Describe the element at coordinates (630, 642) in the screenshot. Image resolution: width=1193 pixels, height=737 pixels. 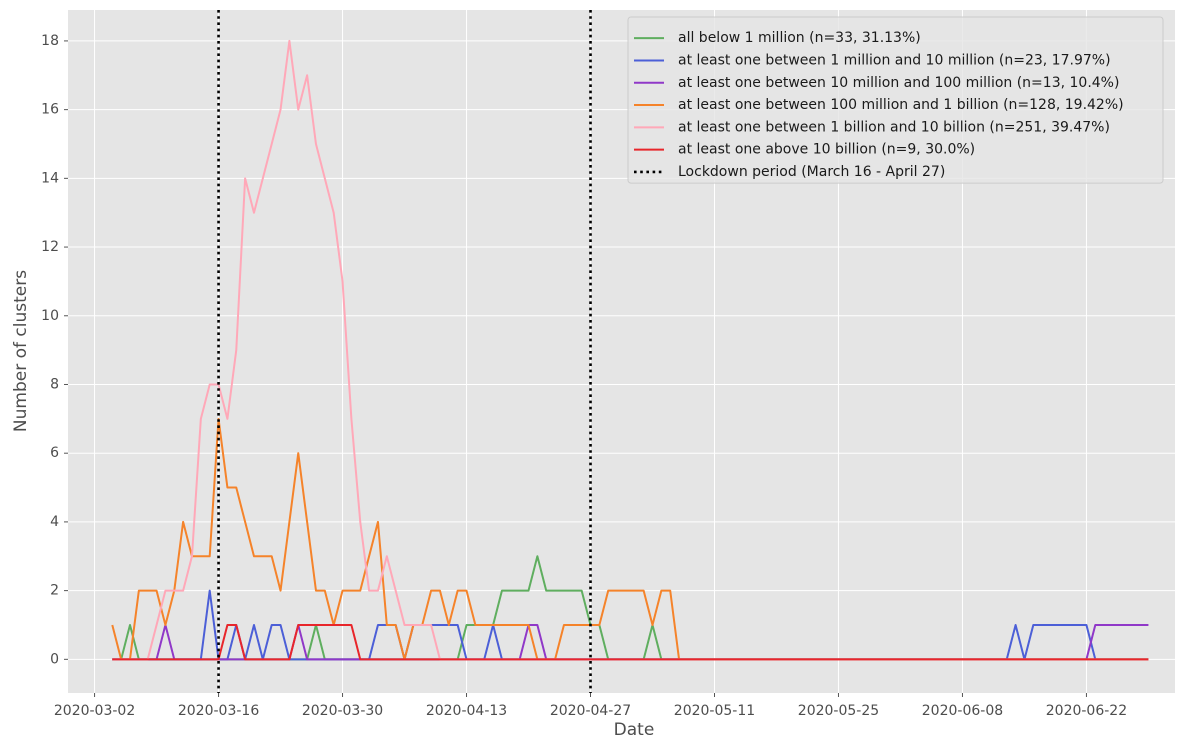
I see `series-line` at that location.